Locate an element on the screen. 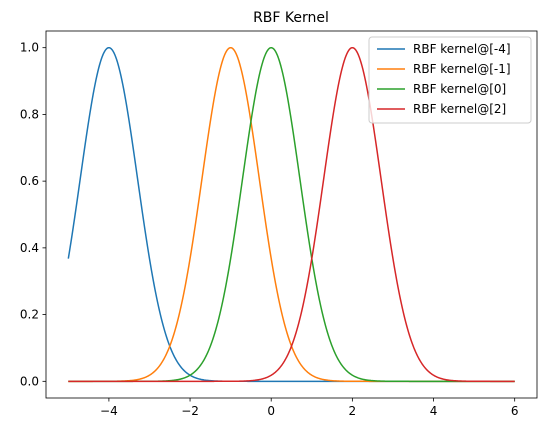 This screenshot has width=547, height=433. y-tick-label: 0.0 is located at coordinates (29, 381).